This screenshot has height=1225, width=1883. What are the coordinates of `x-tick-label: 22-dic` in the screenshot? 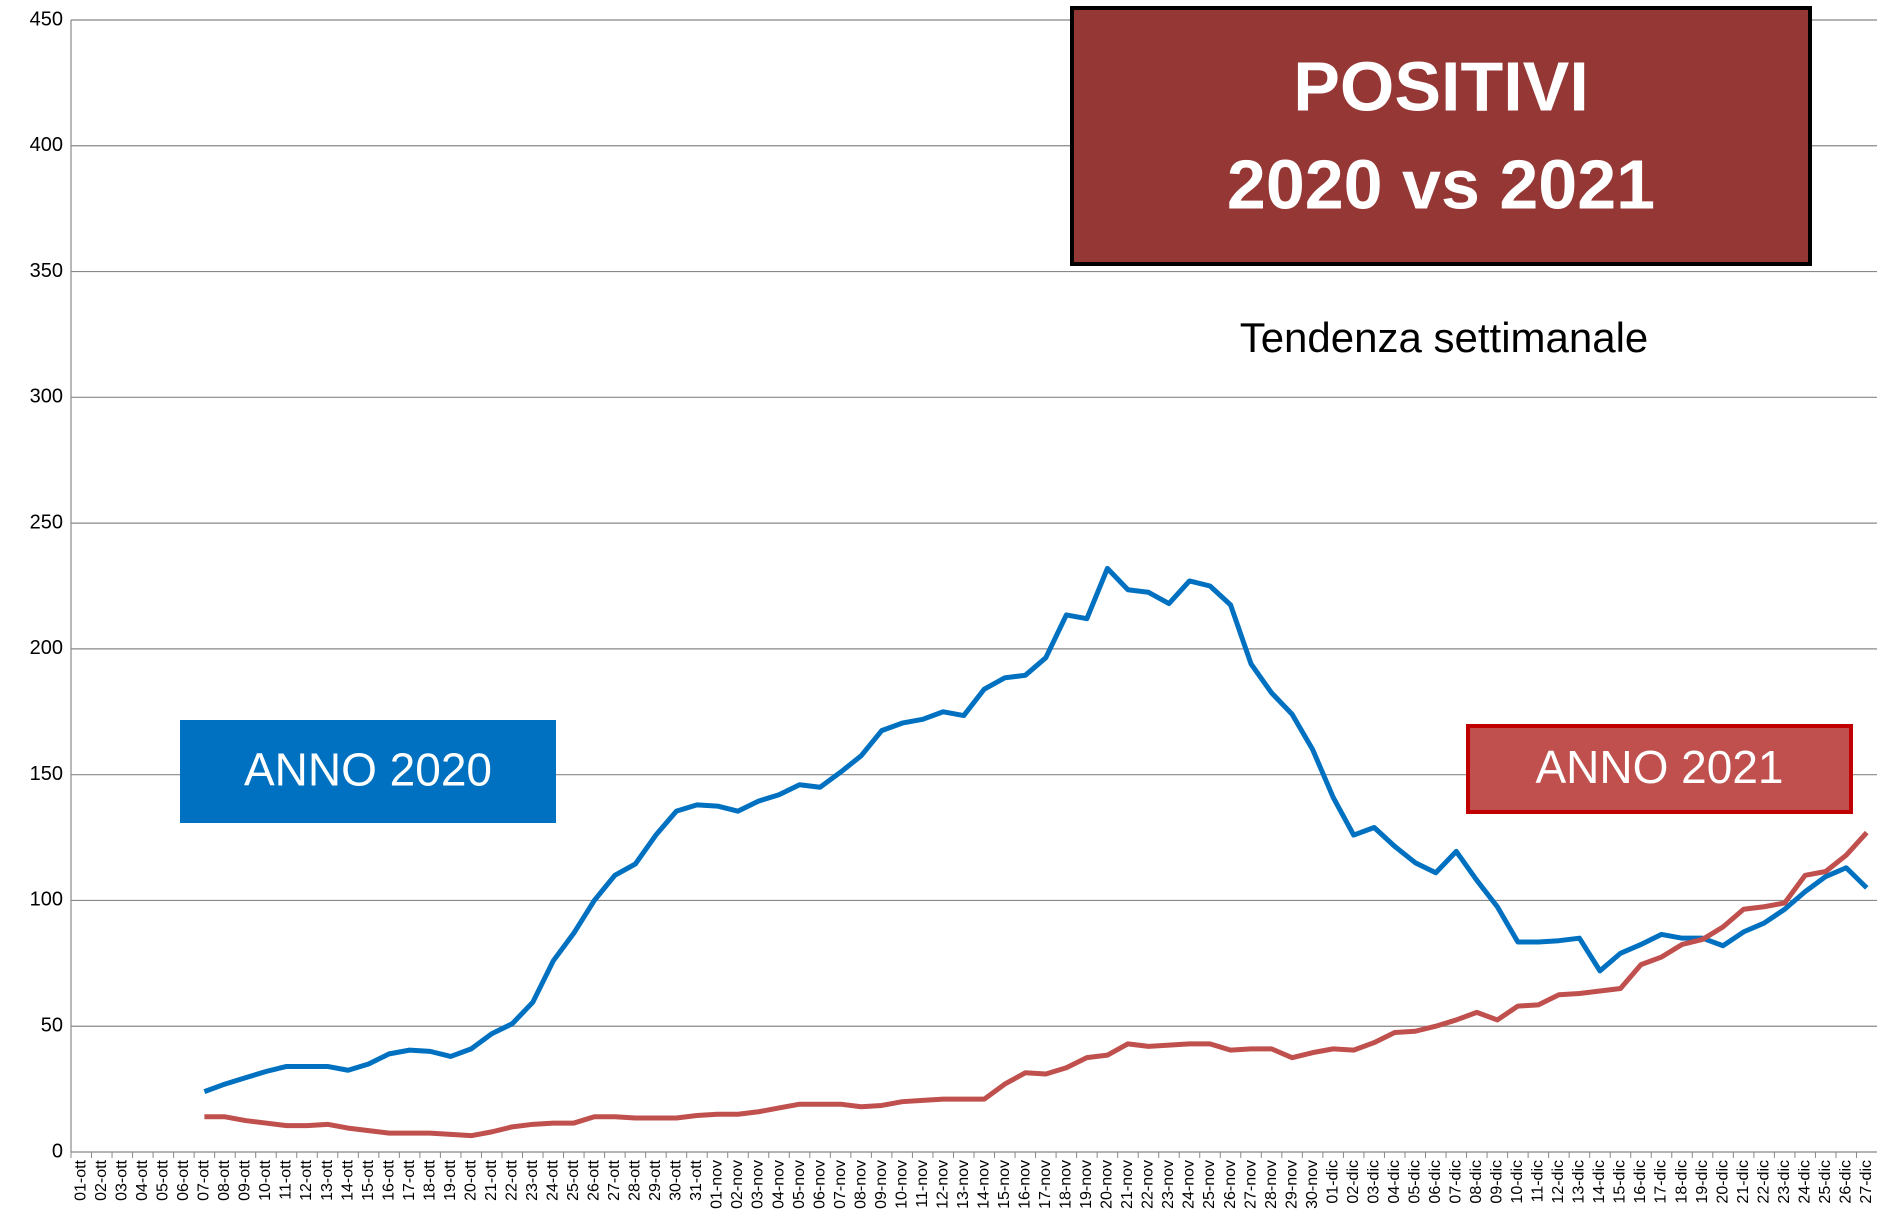 It's located at (1763, 1182).